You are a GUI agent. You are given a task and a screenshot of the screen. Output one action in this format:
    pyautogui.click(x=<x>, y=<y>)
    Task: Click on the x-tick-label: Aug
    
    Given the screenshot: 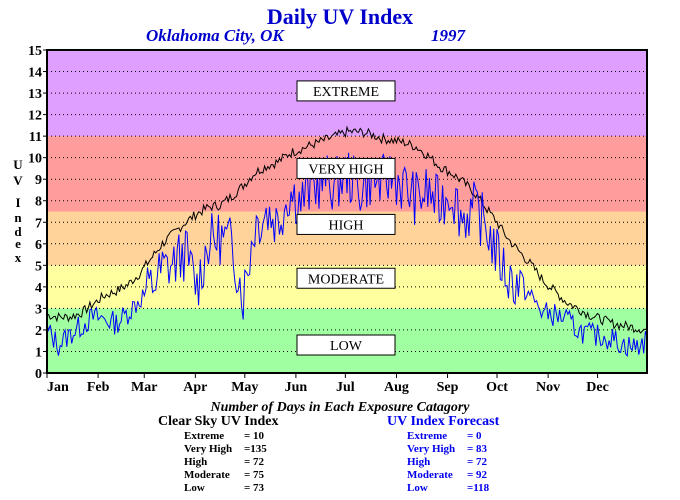 What is the action you would take?
    pyautogui.click(x=396, y=387)
    